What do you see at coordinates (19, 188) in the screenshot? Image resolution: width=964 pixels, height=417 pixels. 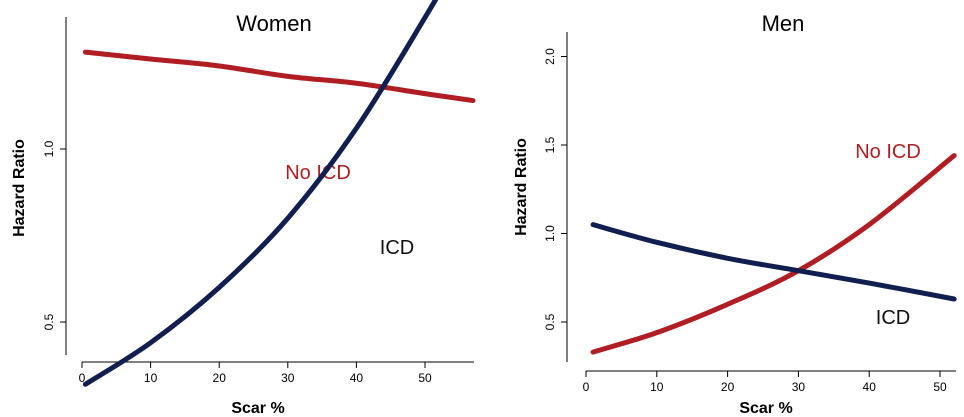 I see `women-y-axis-title: Hazard Ratio` at bounding box center [19, 188].